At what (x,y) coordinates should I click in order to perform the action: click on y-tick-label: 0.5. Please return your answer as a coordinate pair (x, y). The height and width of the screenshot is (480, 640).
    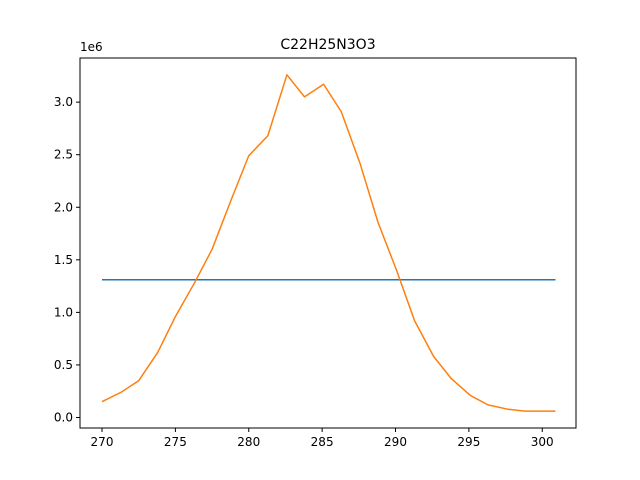
    Looking at the image, I should click on (63, 365).